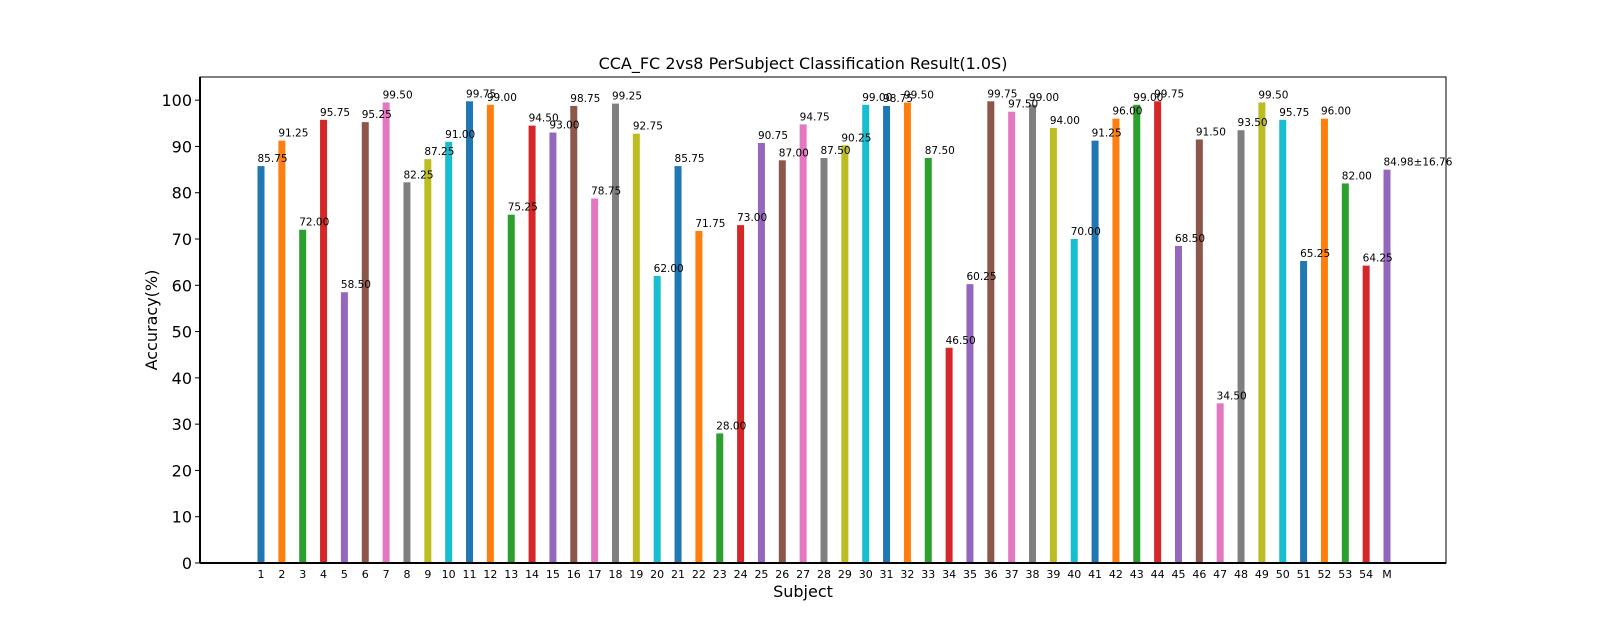  I want to click on bar-value-label: 28.00, so click(731, 426).